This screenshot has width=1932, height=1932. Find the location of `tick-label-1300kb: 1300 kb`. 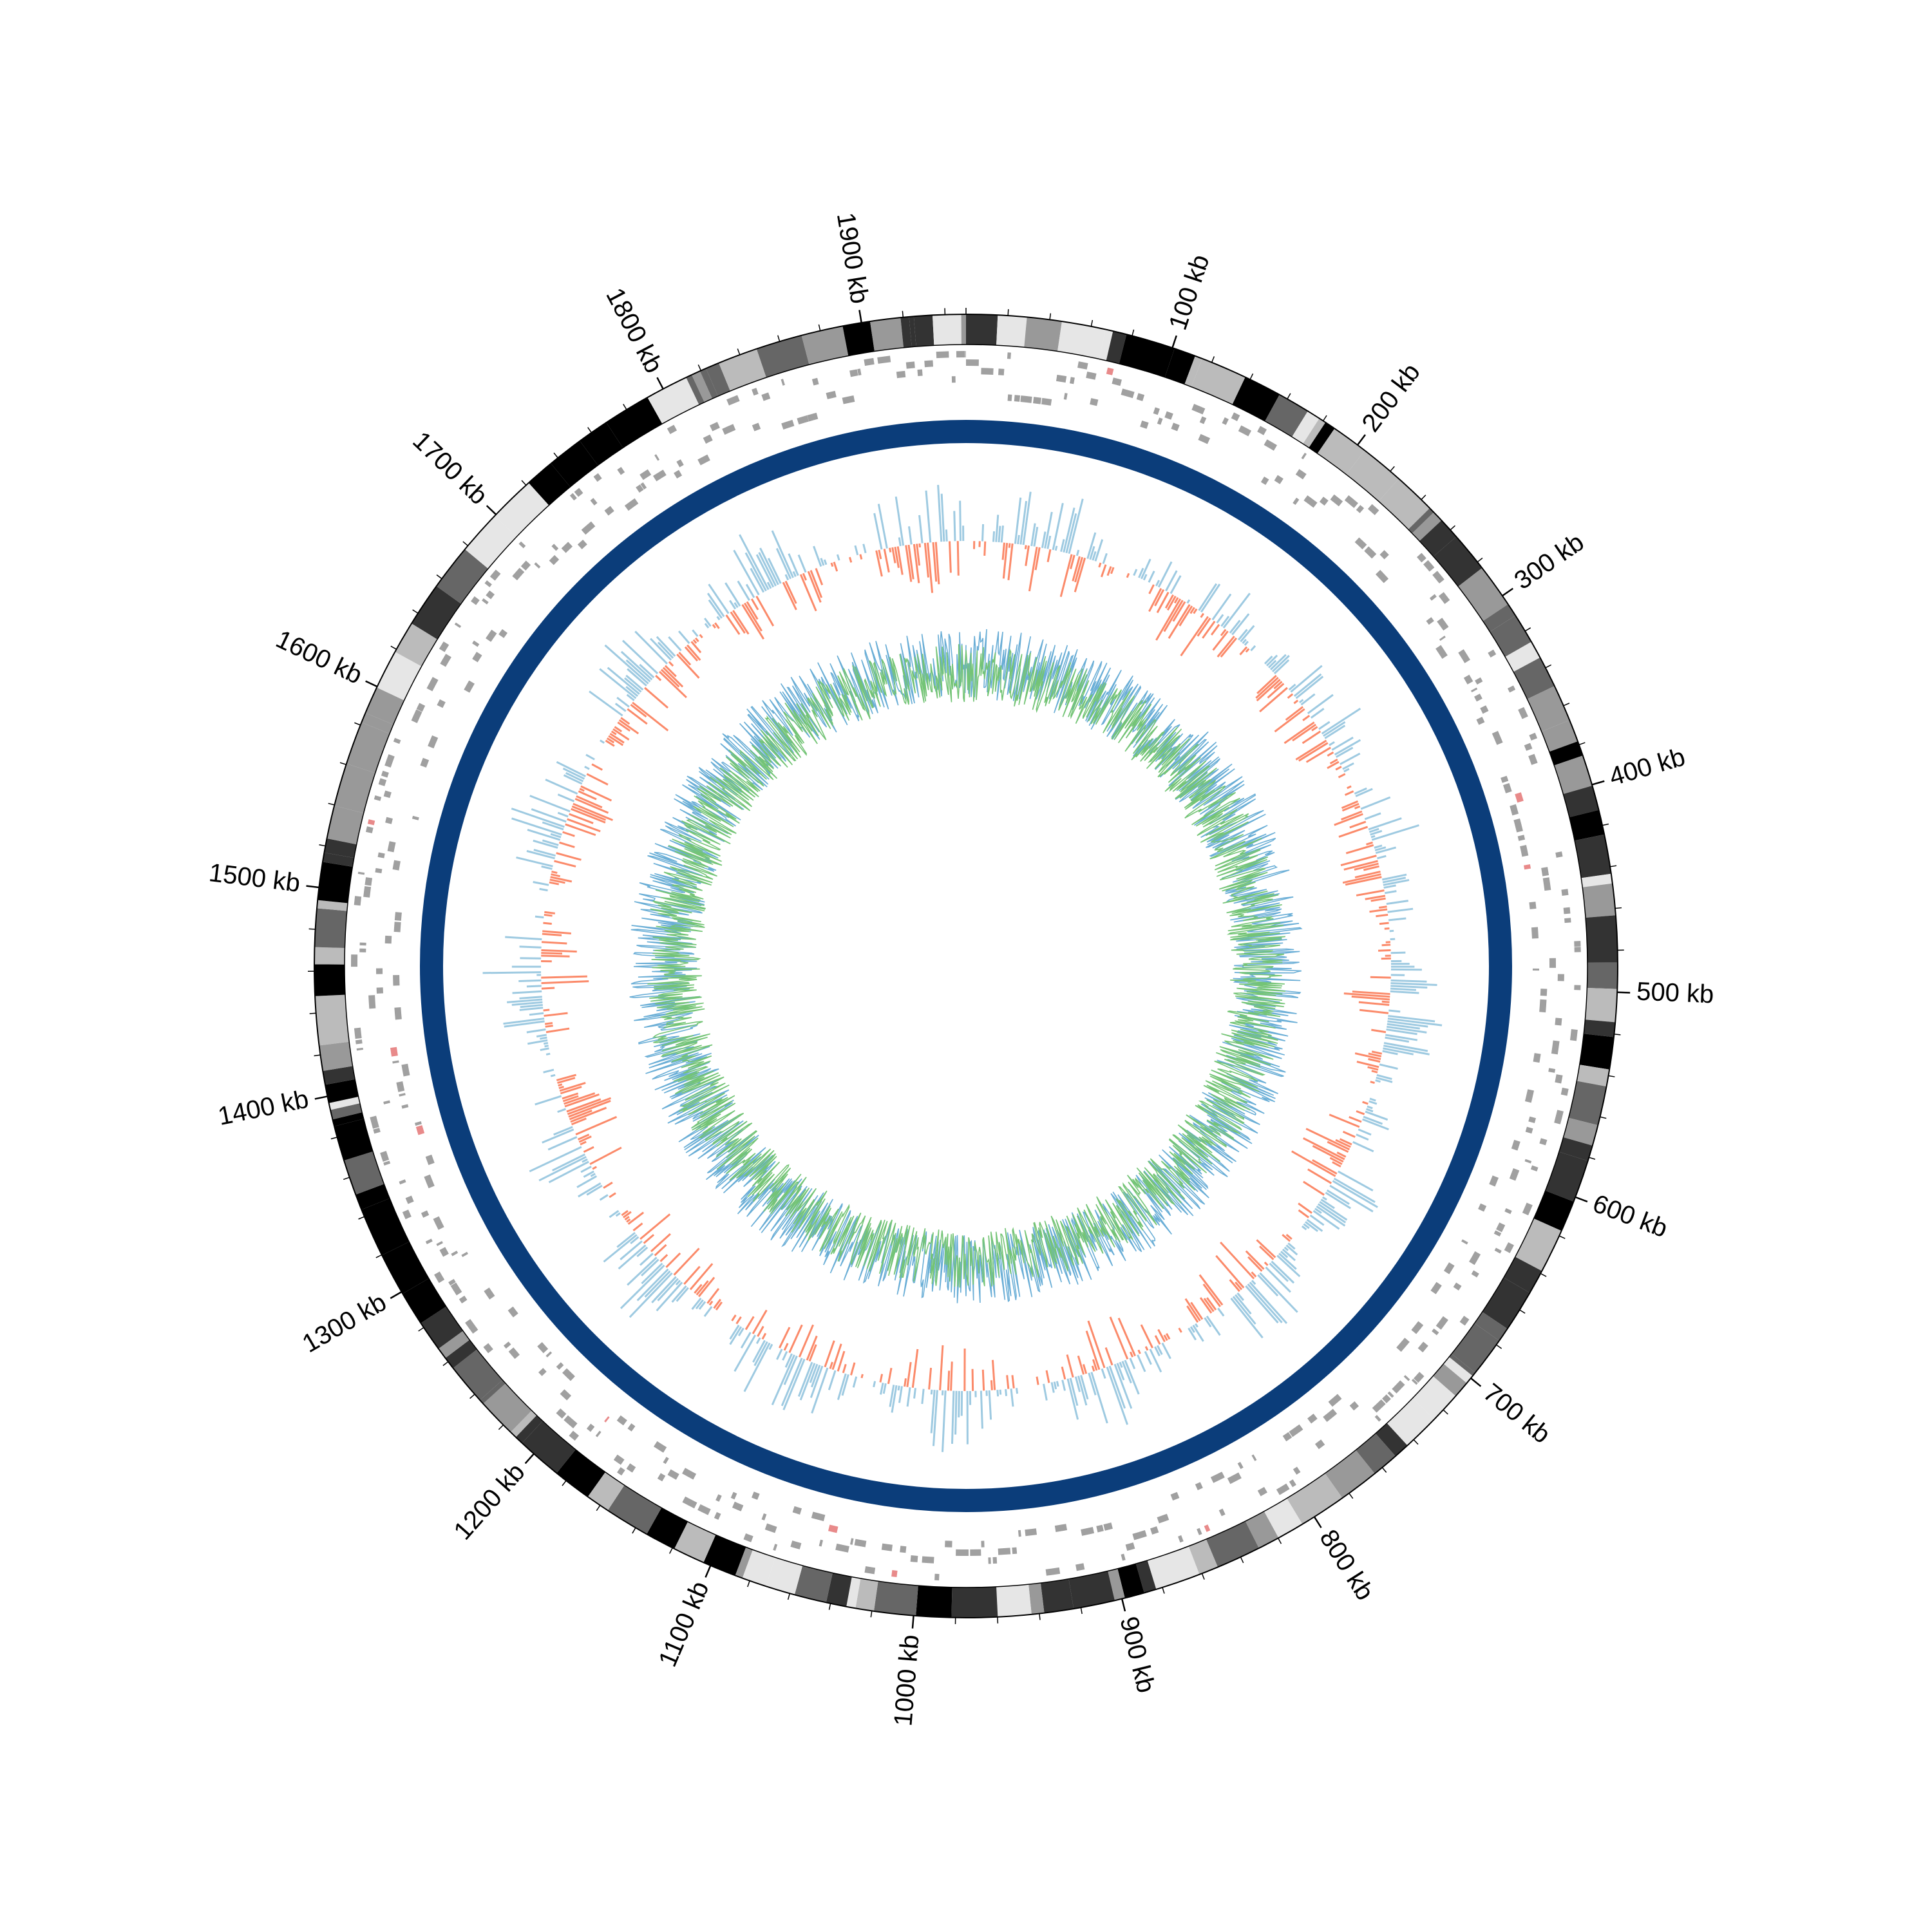

tick-label-1300kb: 1300 kb is located at coordinates (345, 1323).